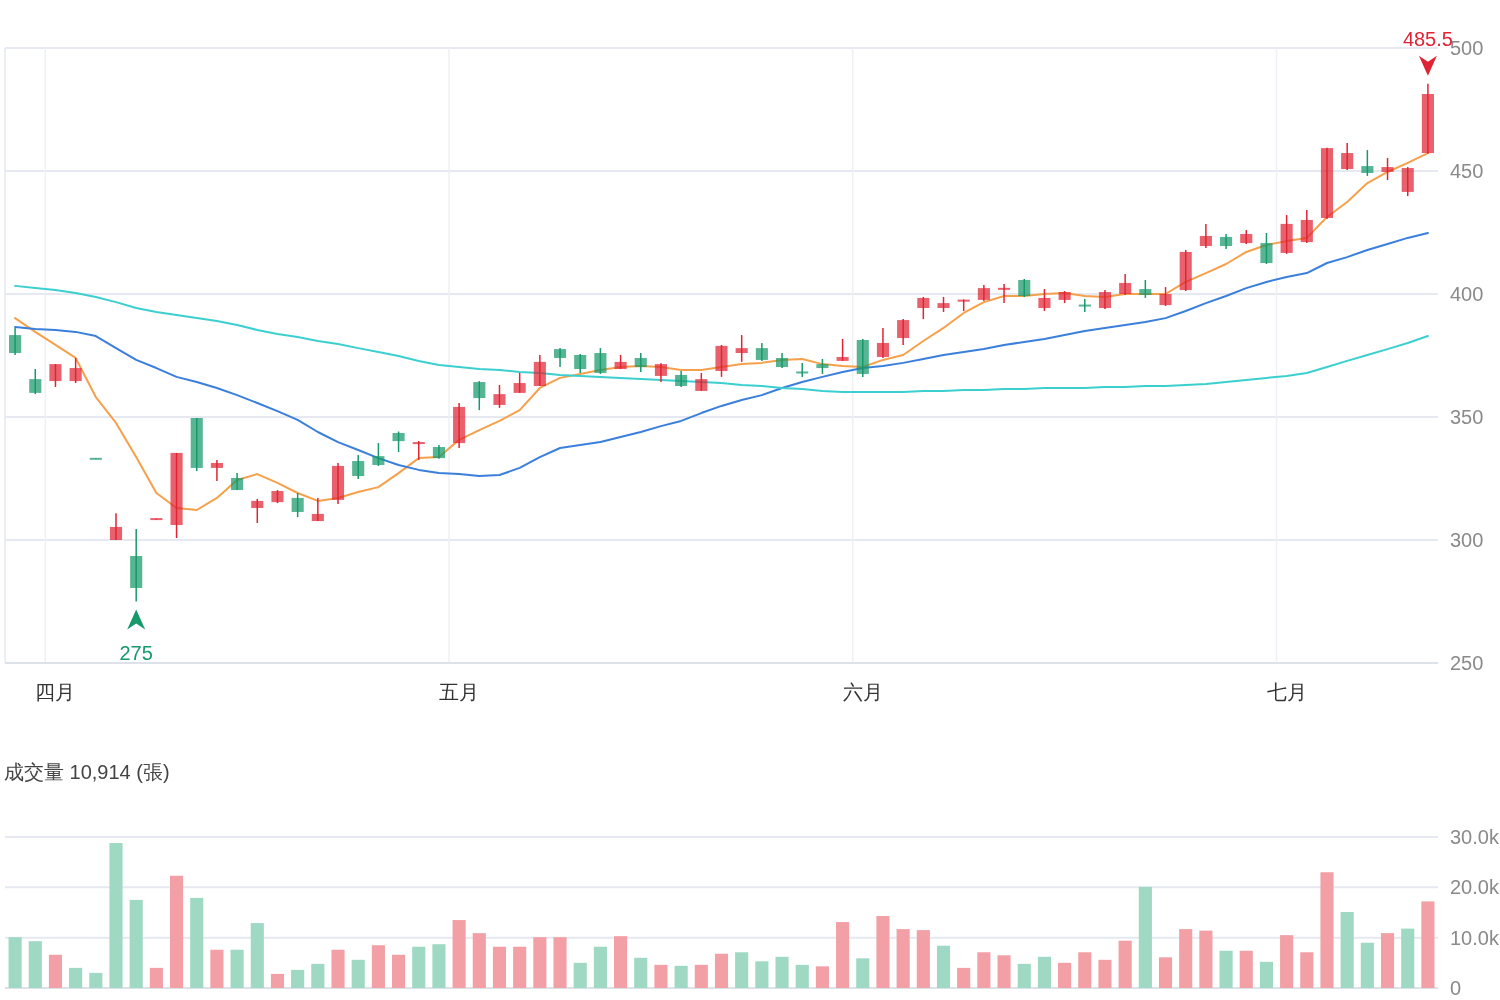  Describe the element at coordinates (1467, 540) in the screenshot. I see `y-tick-label: 300` at that location.